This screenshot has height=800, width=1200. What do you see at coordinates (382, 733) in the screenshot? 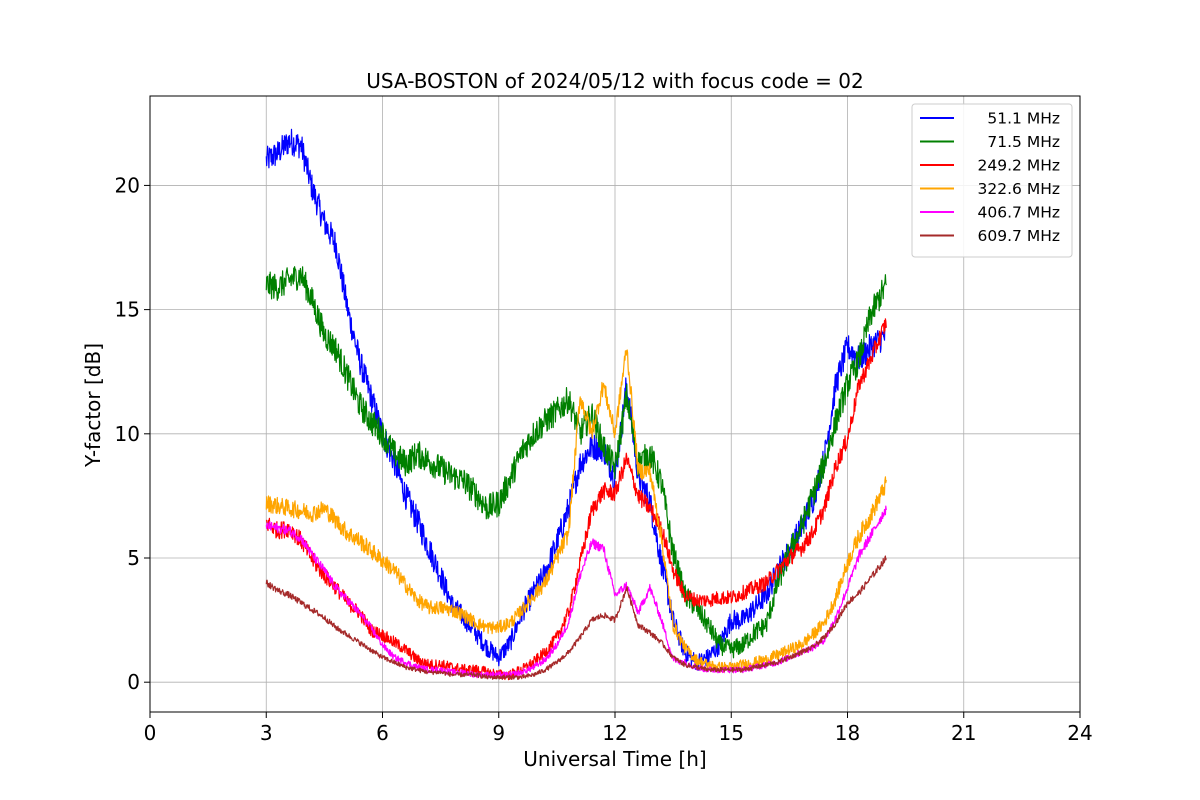
I see `x-tick-label: 6` at bounding box center [382, 733].